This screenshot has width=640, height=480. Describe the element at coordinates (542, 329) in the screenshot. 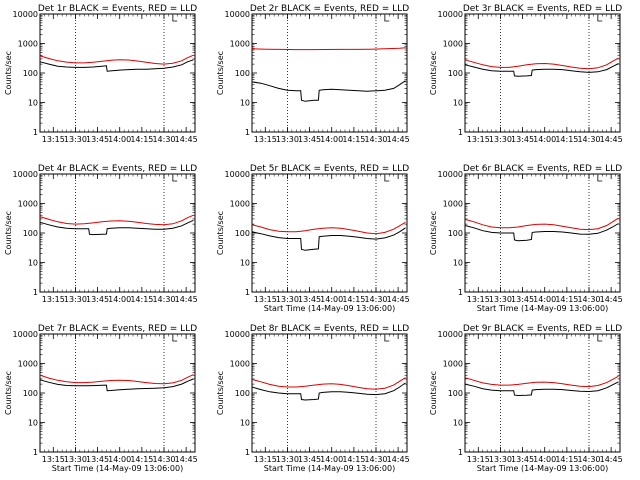

I see `chart-title: Det 9r BLACK = Events, RED = LLD` at that location.